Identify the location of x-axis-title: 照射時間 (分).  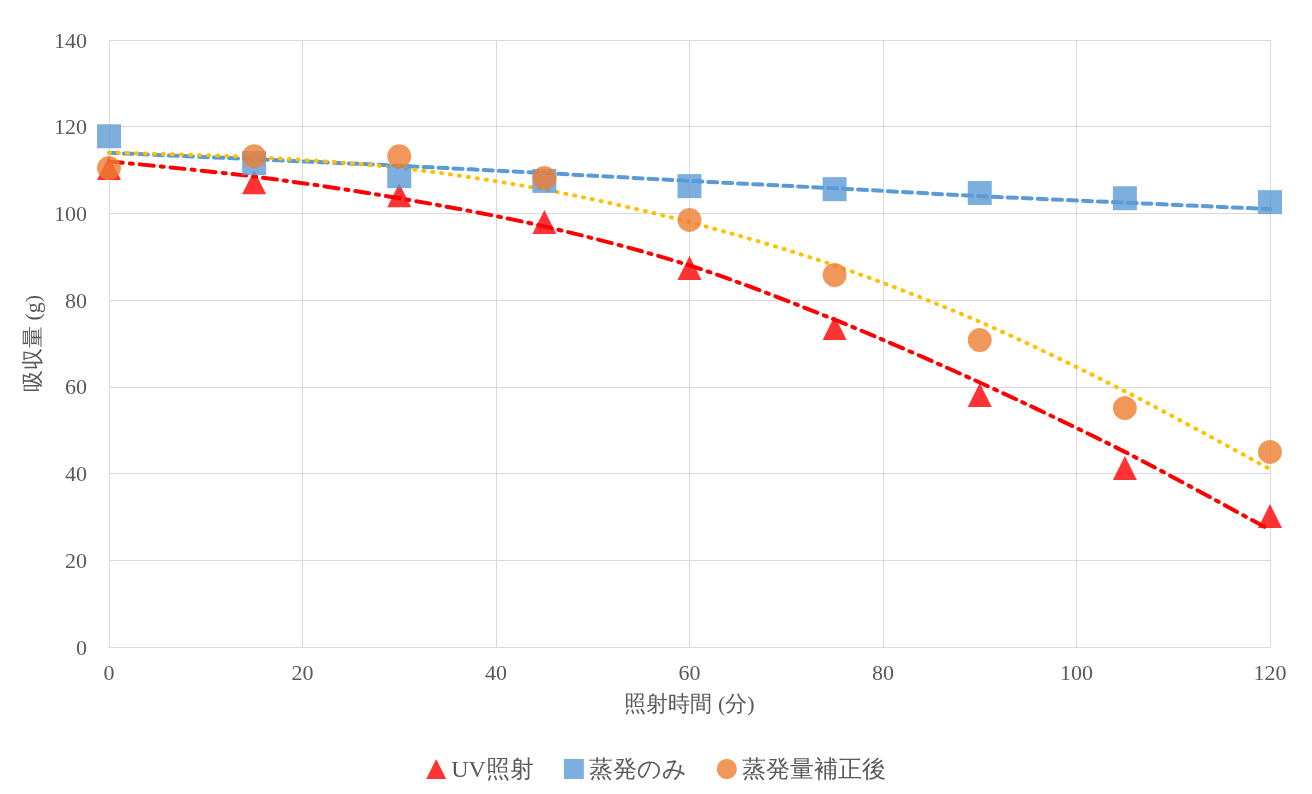
(689, 703).